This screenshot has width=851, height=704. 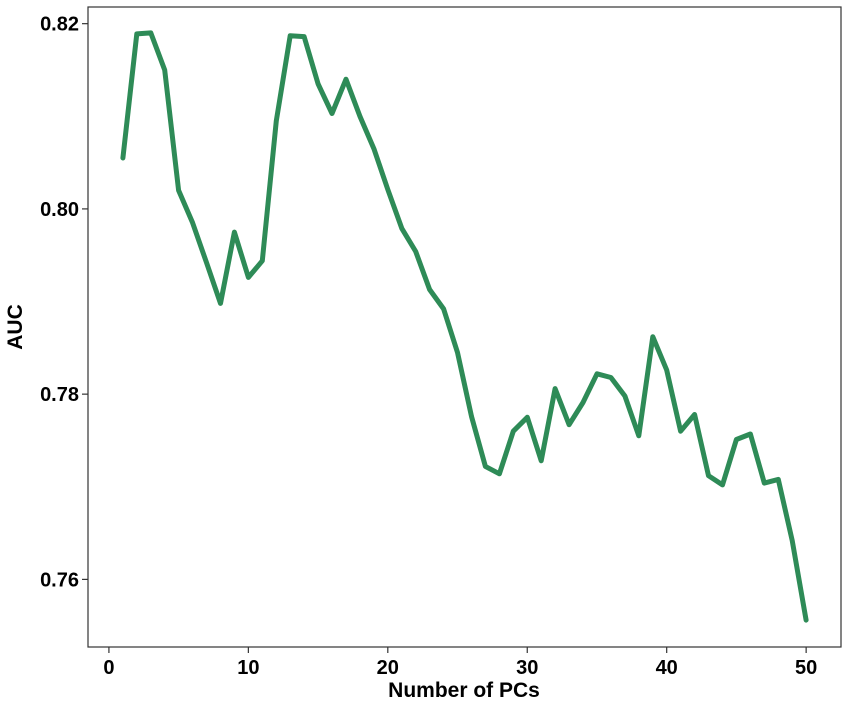 What do you see at coordinates (59, 580) in the screenshot?
I see `y-tick-label: 0.76` at bounding box center [59, 580].